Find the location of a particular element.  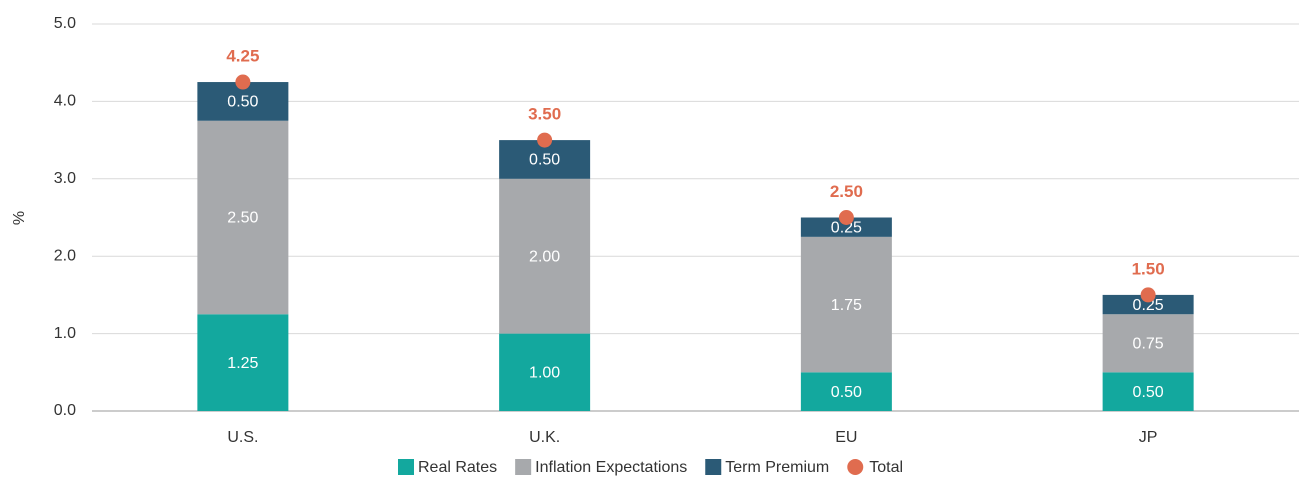

x-tick-label: EU is located at coordinates (846, 437).